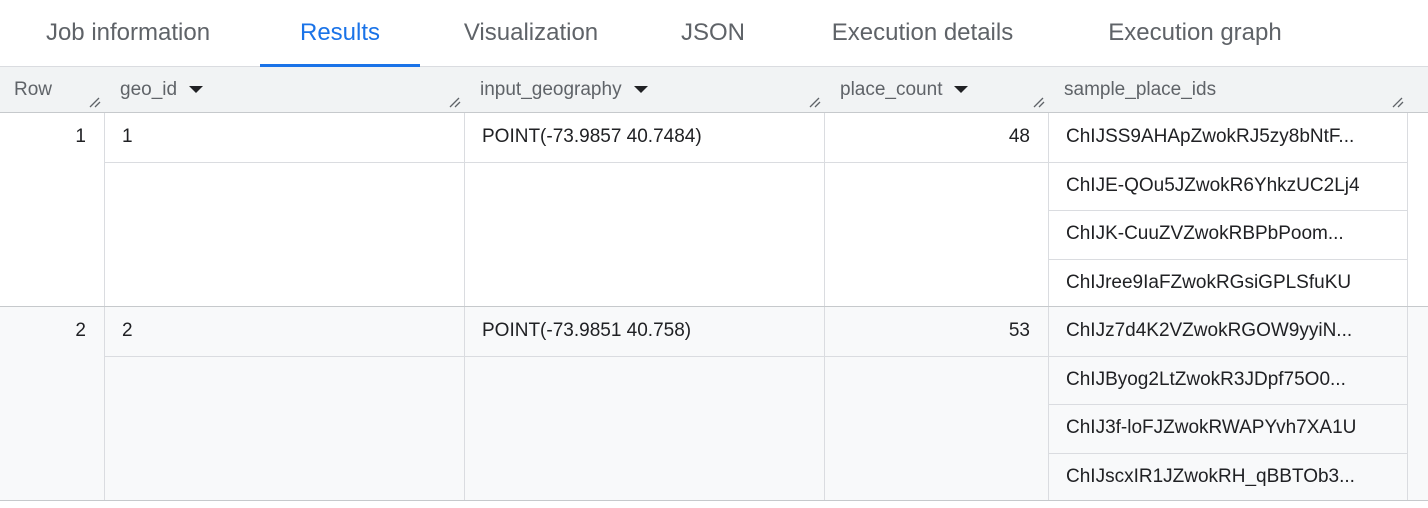 Image resolution: width=1428 pixels, height=508 pixels. Describe the element at coordinates (127, 136) in the screenshot. I see `geo-id-cell: 1` at that location.